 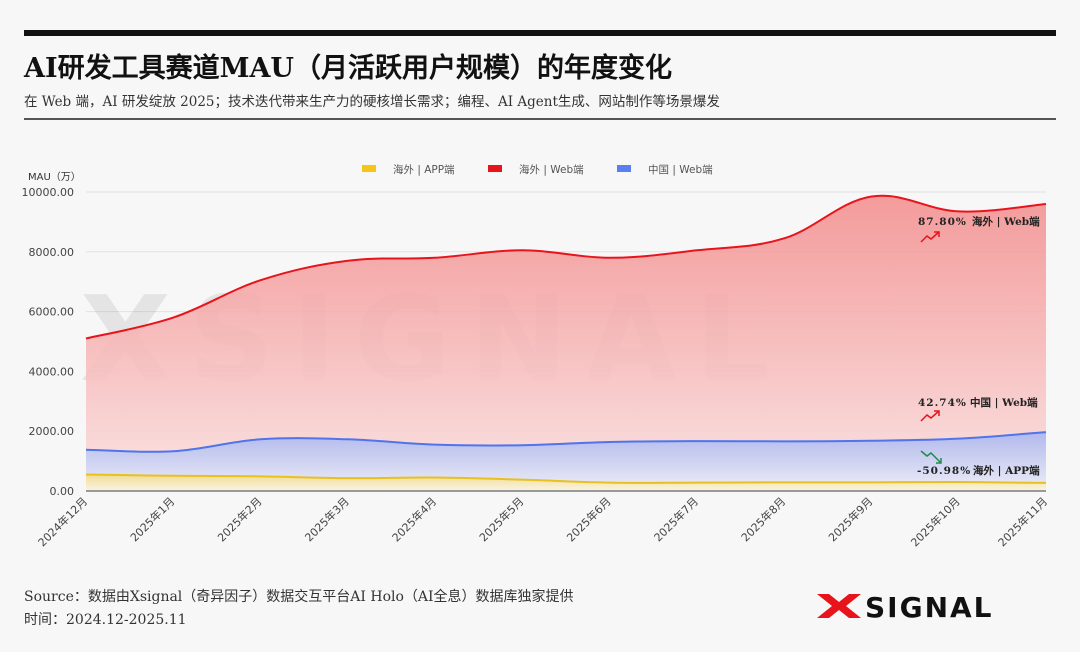 What do you see at coordinates (935, 521) in the screenshot?
I see `x-tick-label: 2025年10月` at bounding box center [935, 521].